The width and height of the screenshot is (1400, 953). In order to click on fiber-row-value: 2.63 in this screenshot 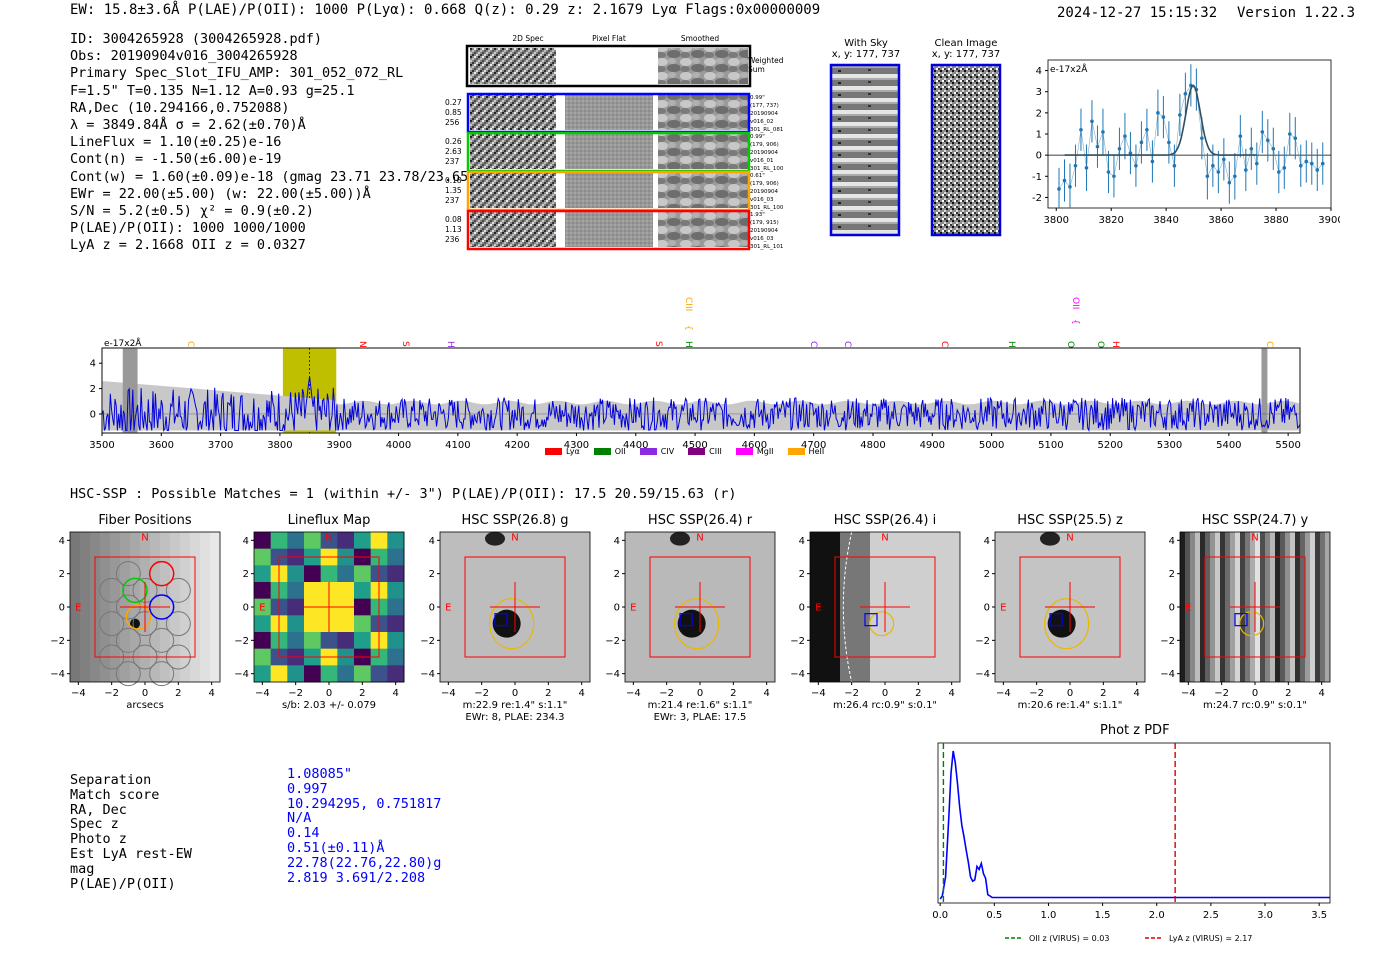, I will do `click(453, 151)`.